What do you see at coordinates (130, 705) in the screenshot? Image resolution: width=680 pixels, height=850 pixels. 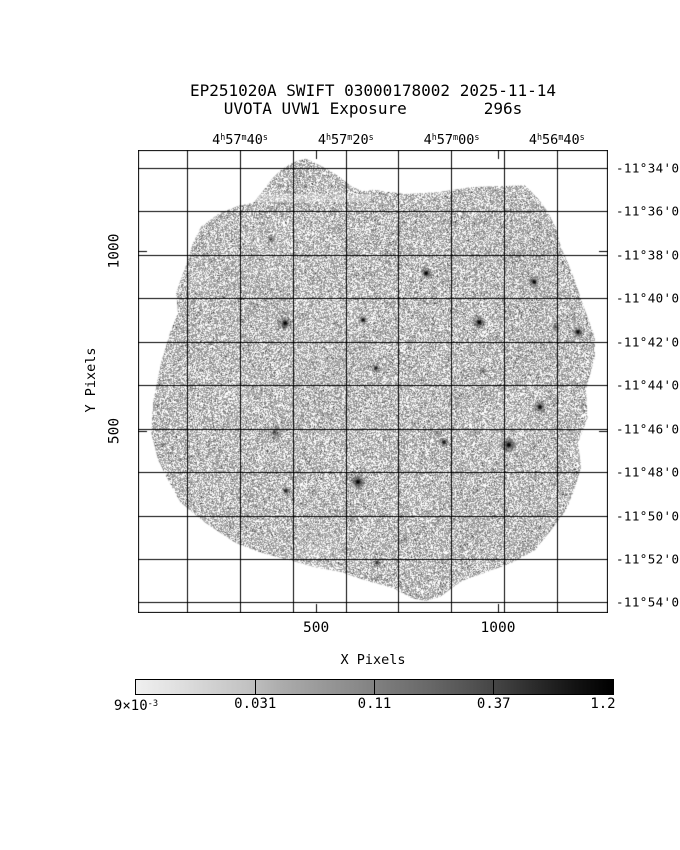 I see `colorbar-tick-label-text: 9×10` at bounding box center [130, 705].